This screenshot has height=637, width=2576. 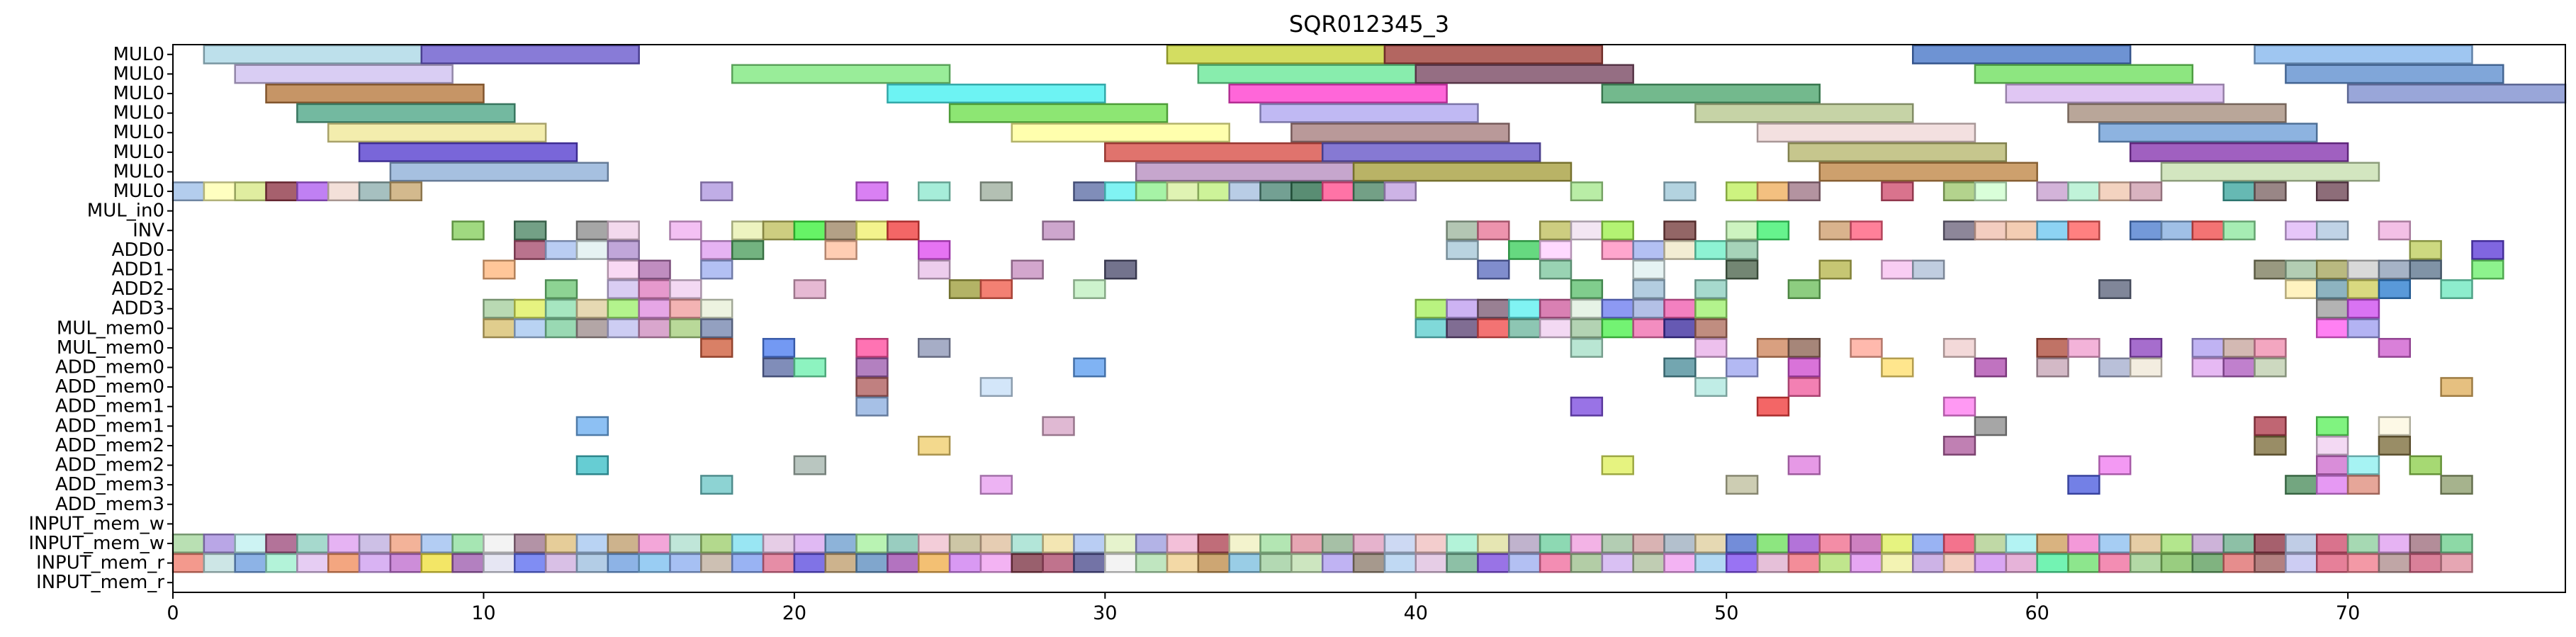 What do you see at coordinates (138, 309) in the screenshot?
I see `y-tick-label: ADD3` at bounding box center [138, 309].